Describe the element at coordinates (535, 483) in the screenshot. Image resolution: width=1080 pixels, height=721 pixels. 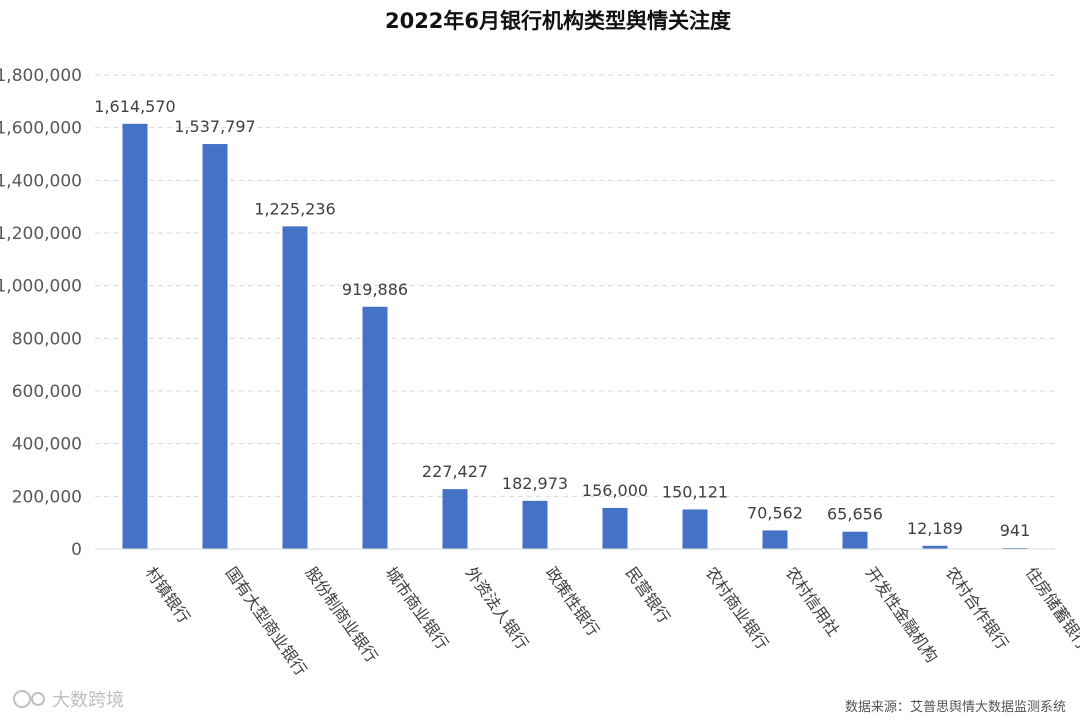
I see `data-label: 182,973` at that location.